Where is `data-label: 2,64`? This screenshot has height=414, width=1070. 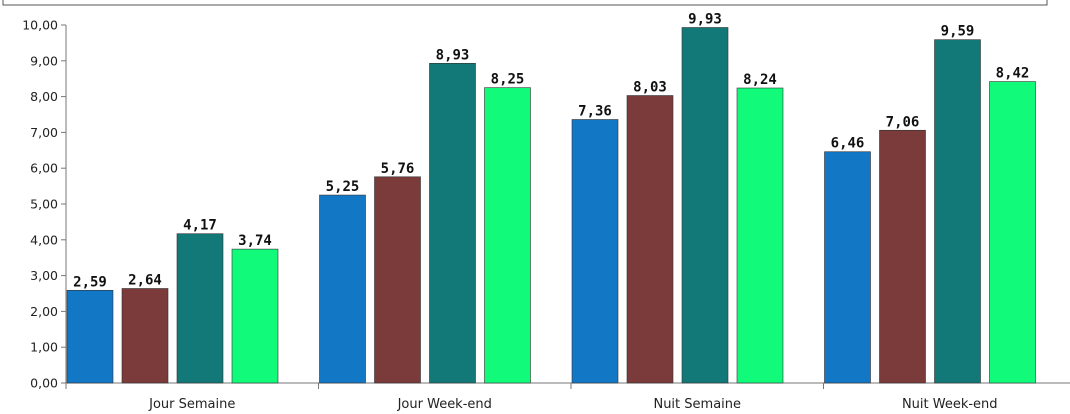 data-label: 2,64 is located at coordinates (145, 280).